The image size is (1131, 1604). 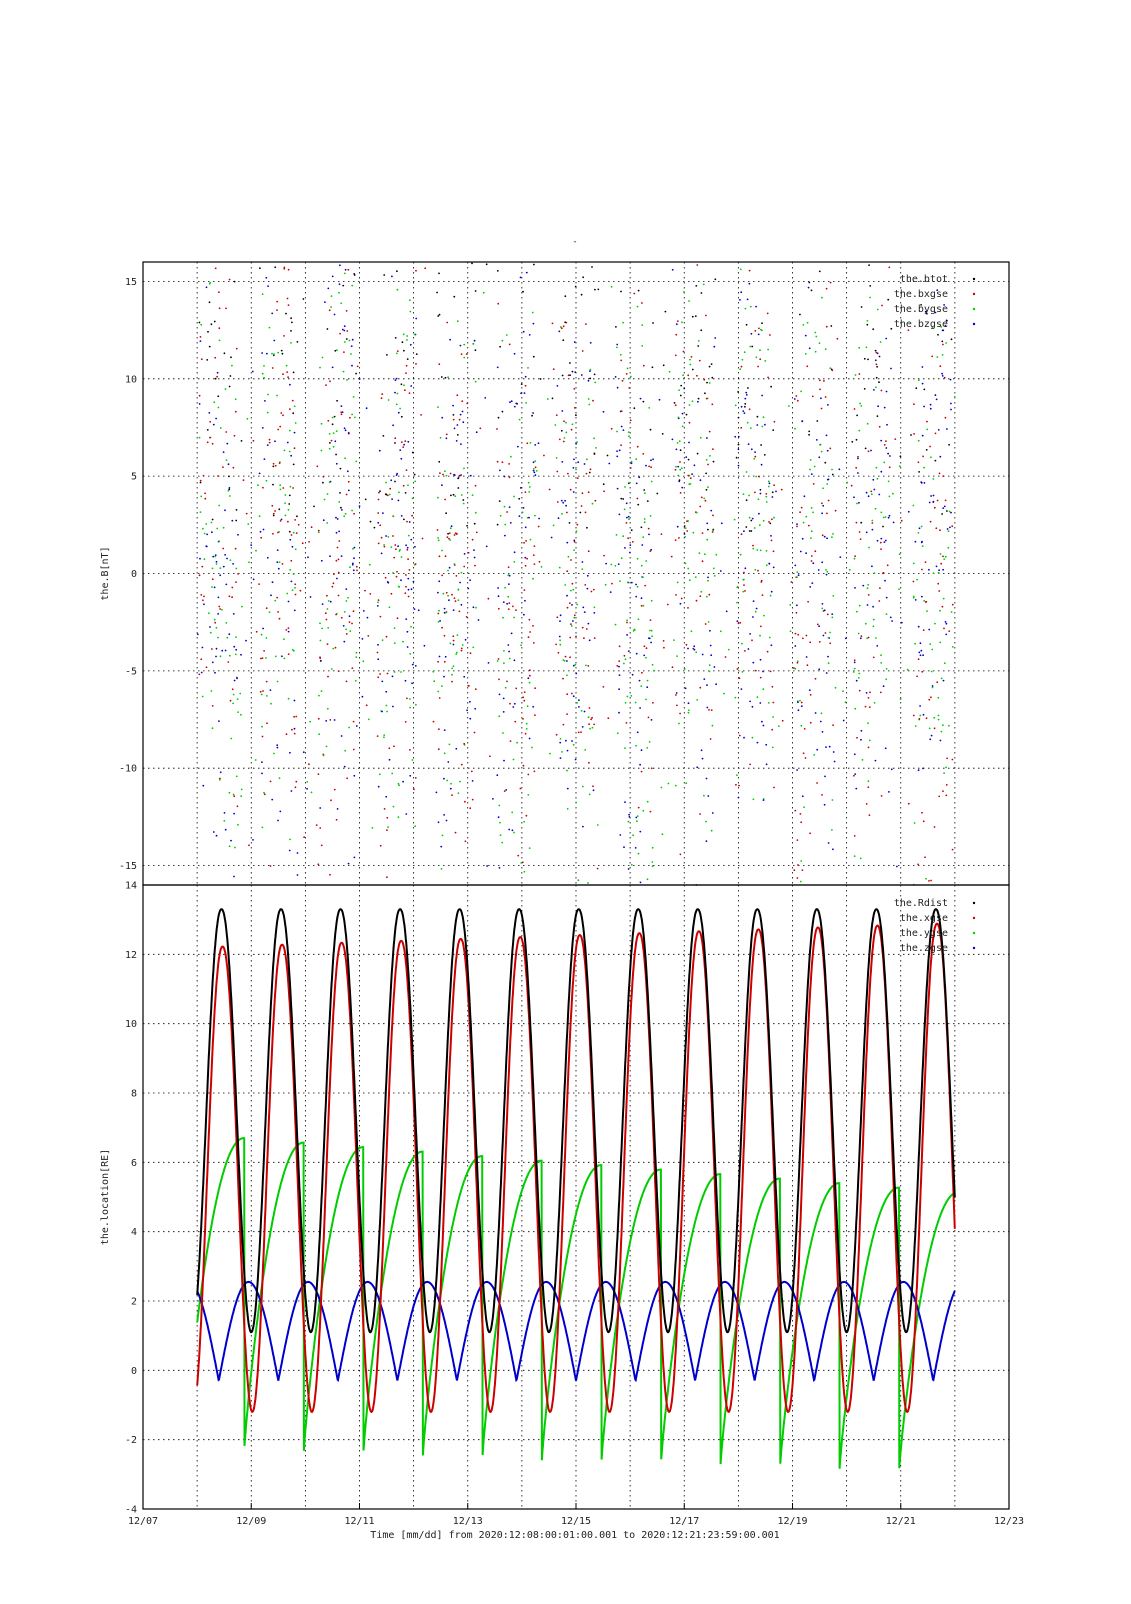 What do you see at coordinates (131, 1510) in the screenshot?
I see `bottom-y-tick-label: -4` at bounding box center [131, 1510].